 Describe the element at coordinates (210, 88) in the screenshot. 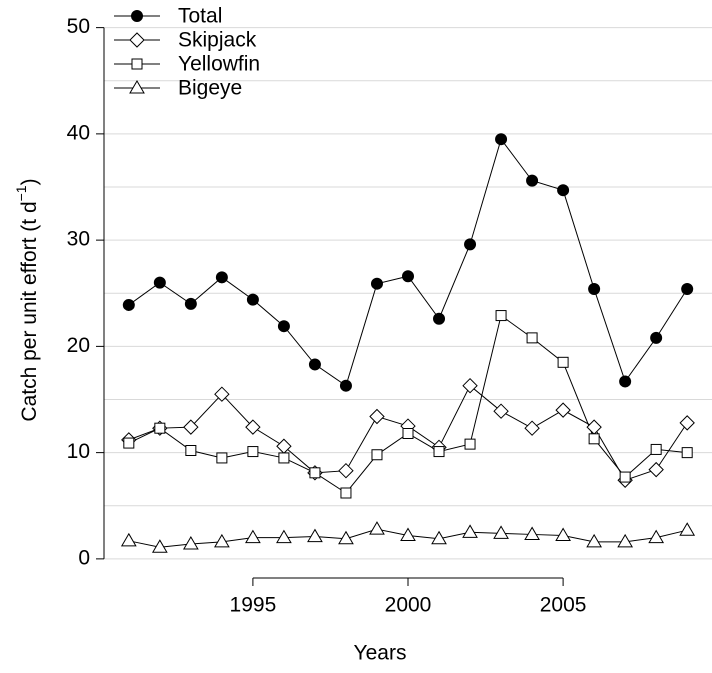

I see `legend-label: Bigeye` at that location.